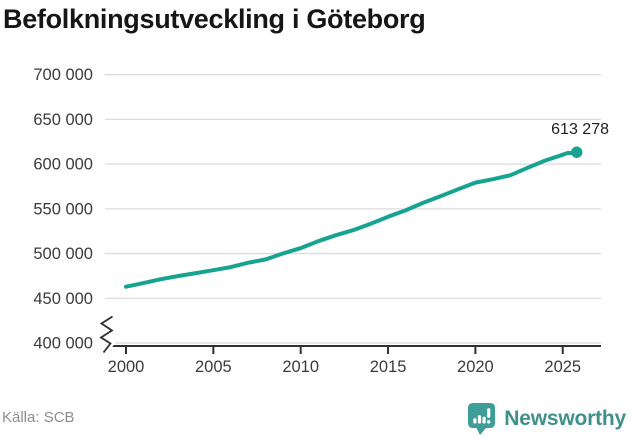 The height and width of the screenshot is (439, 631). What do you see at coordinates (63, 299) in the screenshot?
I see `y-axis-tick-label: 450 000` at bounding box center [63, 299].